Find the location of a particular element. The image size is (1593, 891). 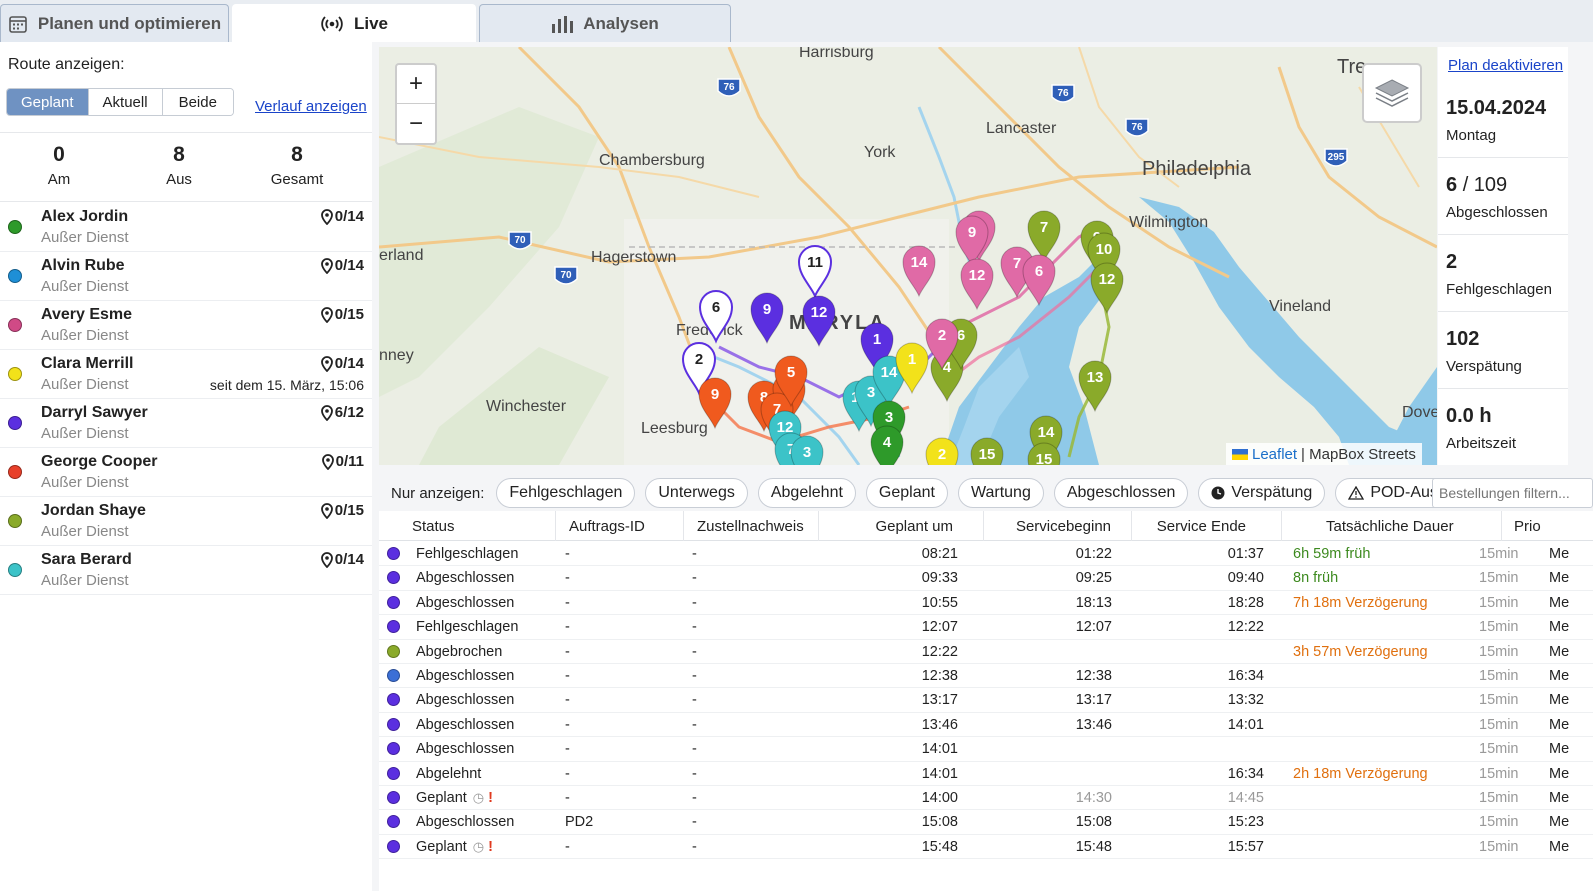

col-service-end: Service Ende is located at coordinates (1207, 526).